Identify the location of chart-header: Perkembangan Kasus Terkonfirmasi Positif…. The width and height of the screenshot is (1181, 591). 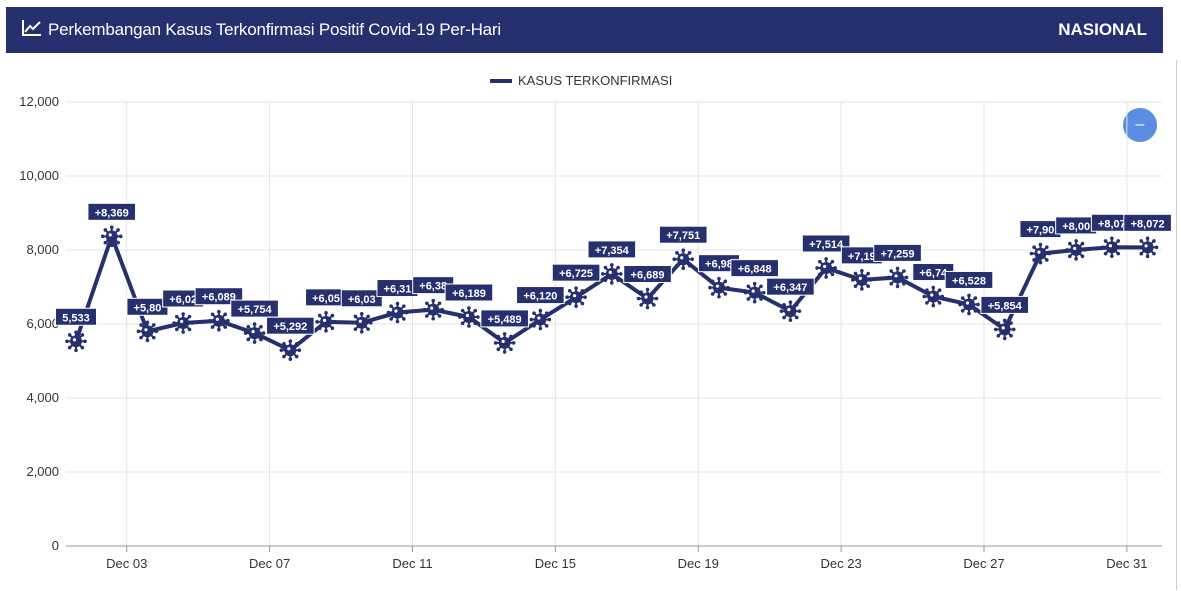
(584, 30).